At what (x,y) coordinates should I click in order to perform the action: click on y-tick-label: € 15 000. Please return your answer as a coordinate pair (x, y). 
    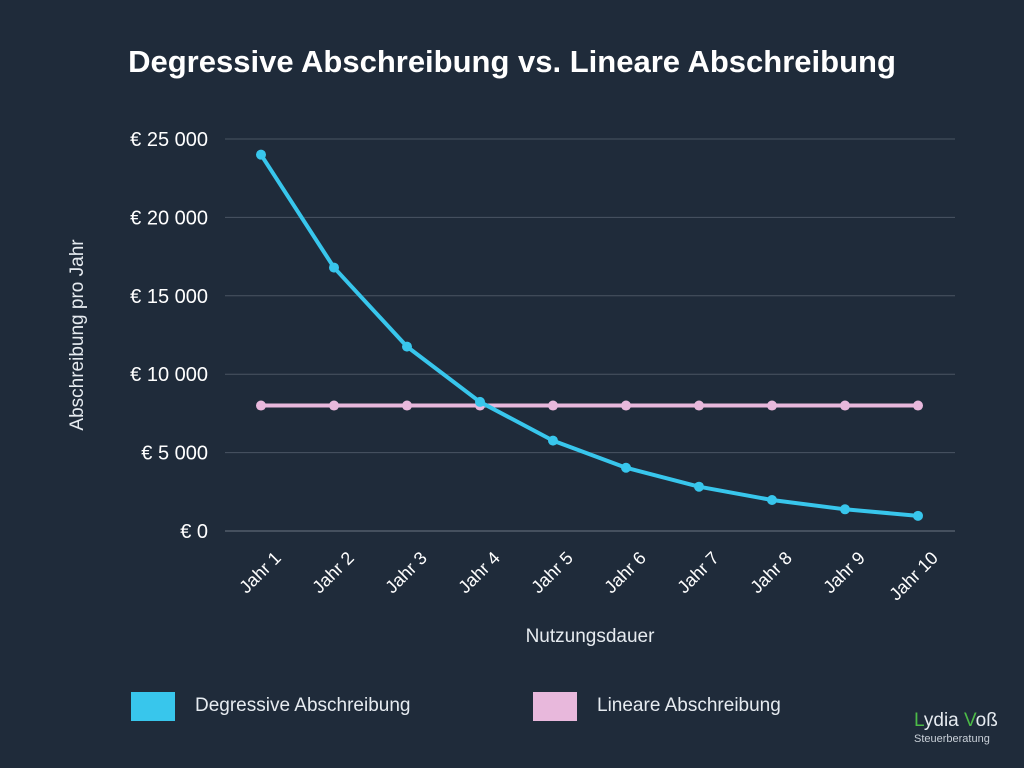
    Looking at the image, I should click on (169, 297).